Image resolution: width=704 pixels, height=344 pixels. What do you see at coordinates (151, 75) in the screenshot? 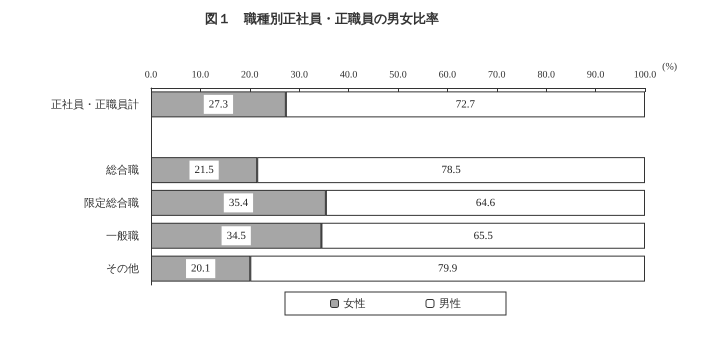
I see `x-tick-label: 0.0` at bounding box center [151, 75].